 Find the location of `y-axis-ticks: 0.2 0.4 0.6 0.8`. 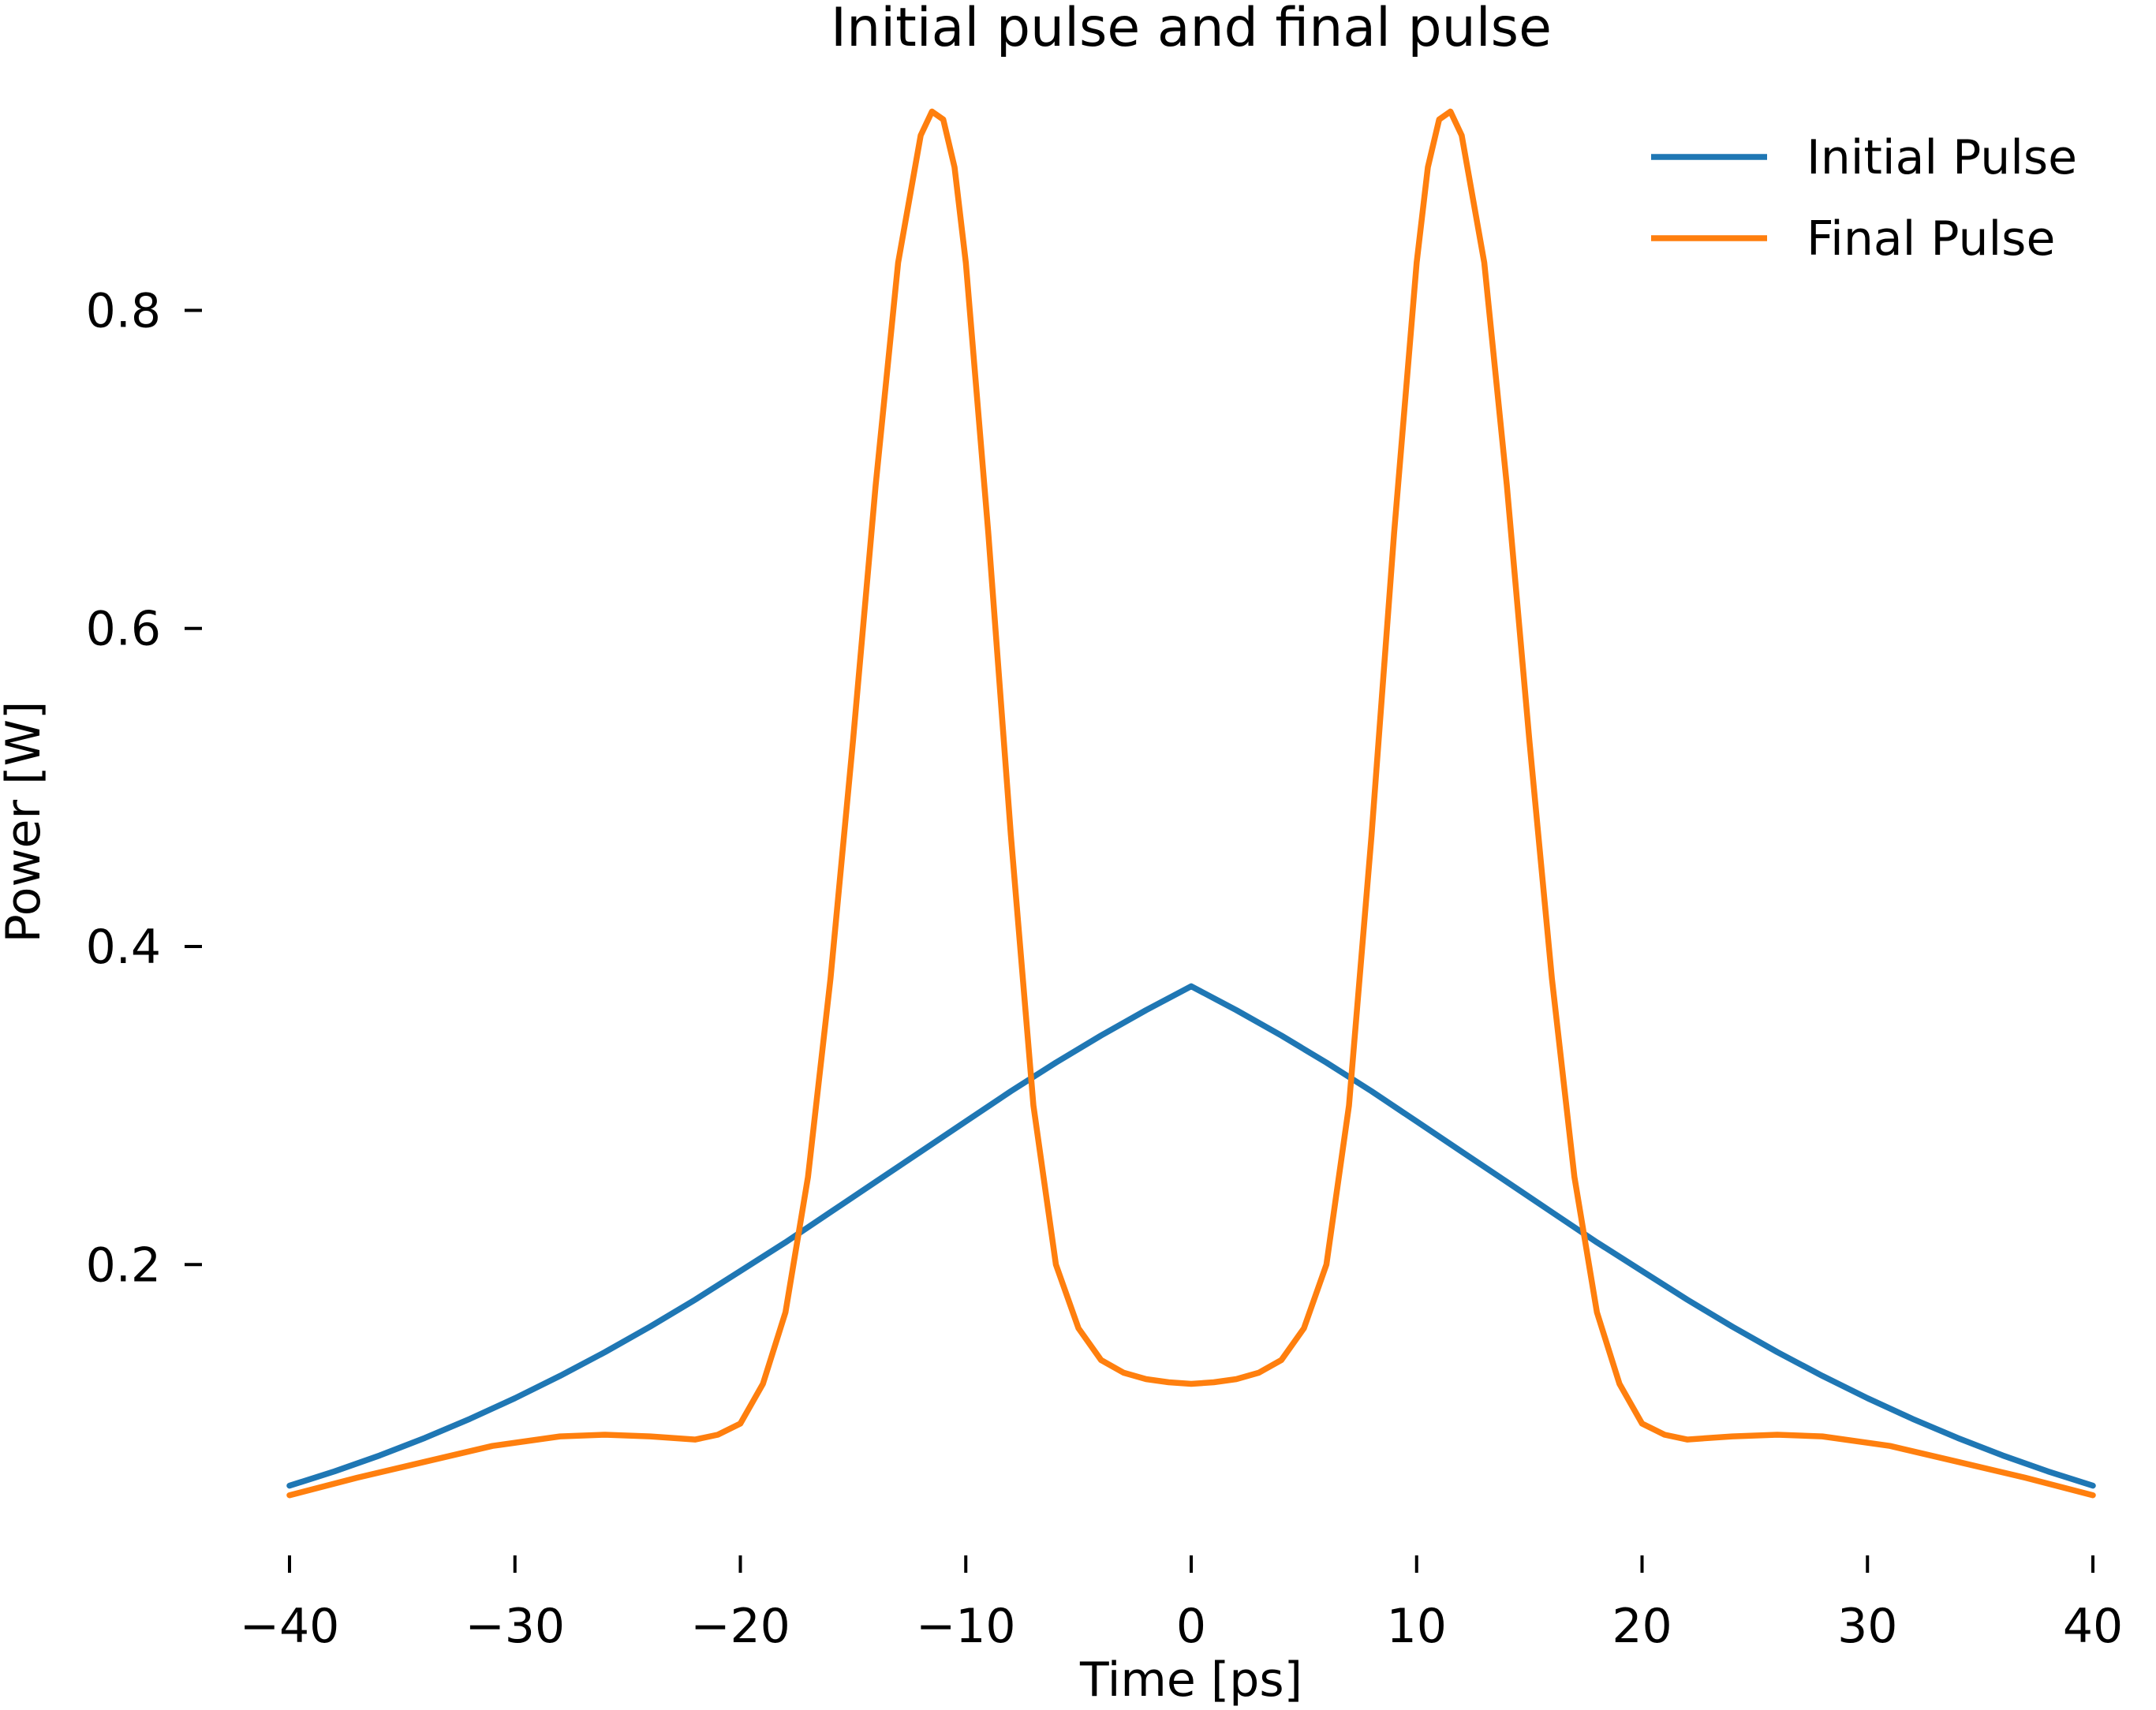

y-axis-ticks: 0.2 0.4 0.6 0.8 is located at coordinates (144, 788).